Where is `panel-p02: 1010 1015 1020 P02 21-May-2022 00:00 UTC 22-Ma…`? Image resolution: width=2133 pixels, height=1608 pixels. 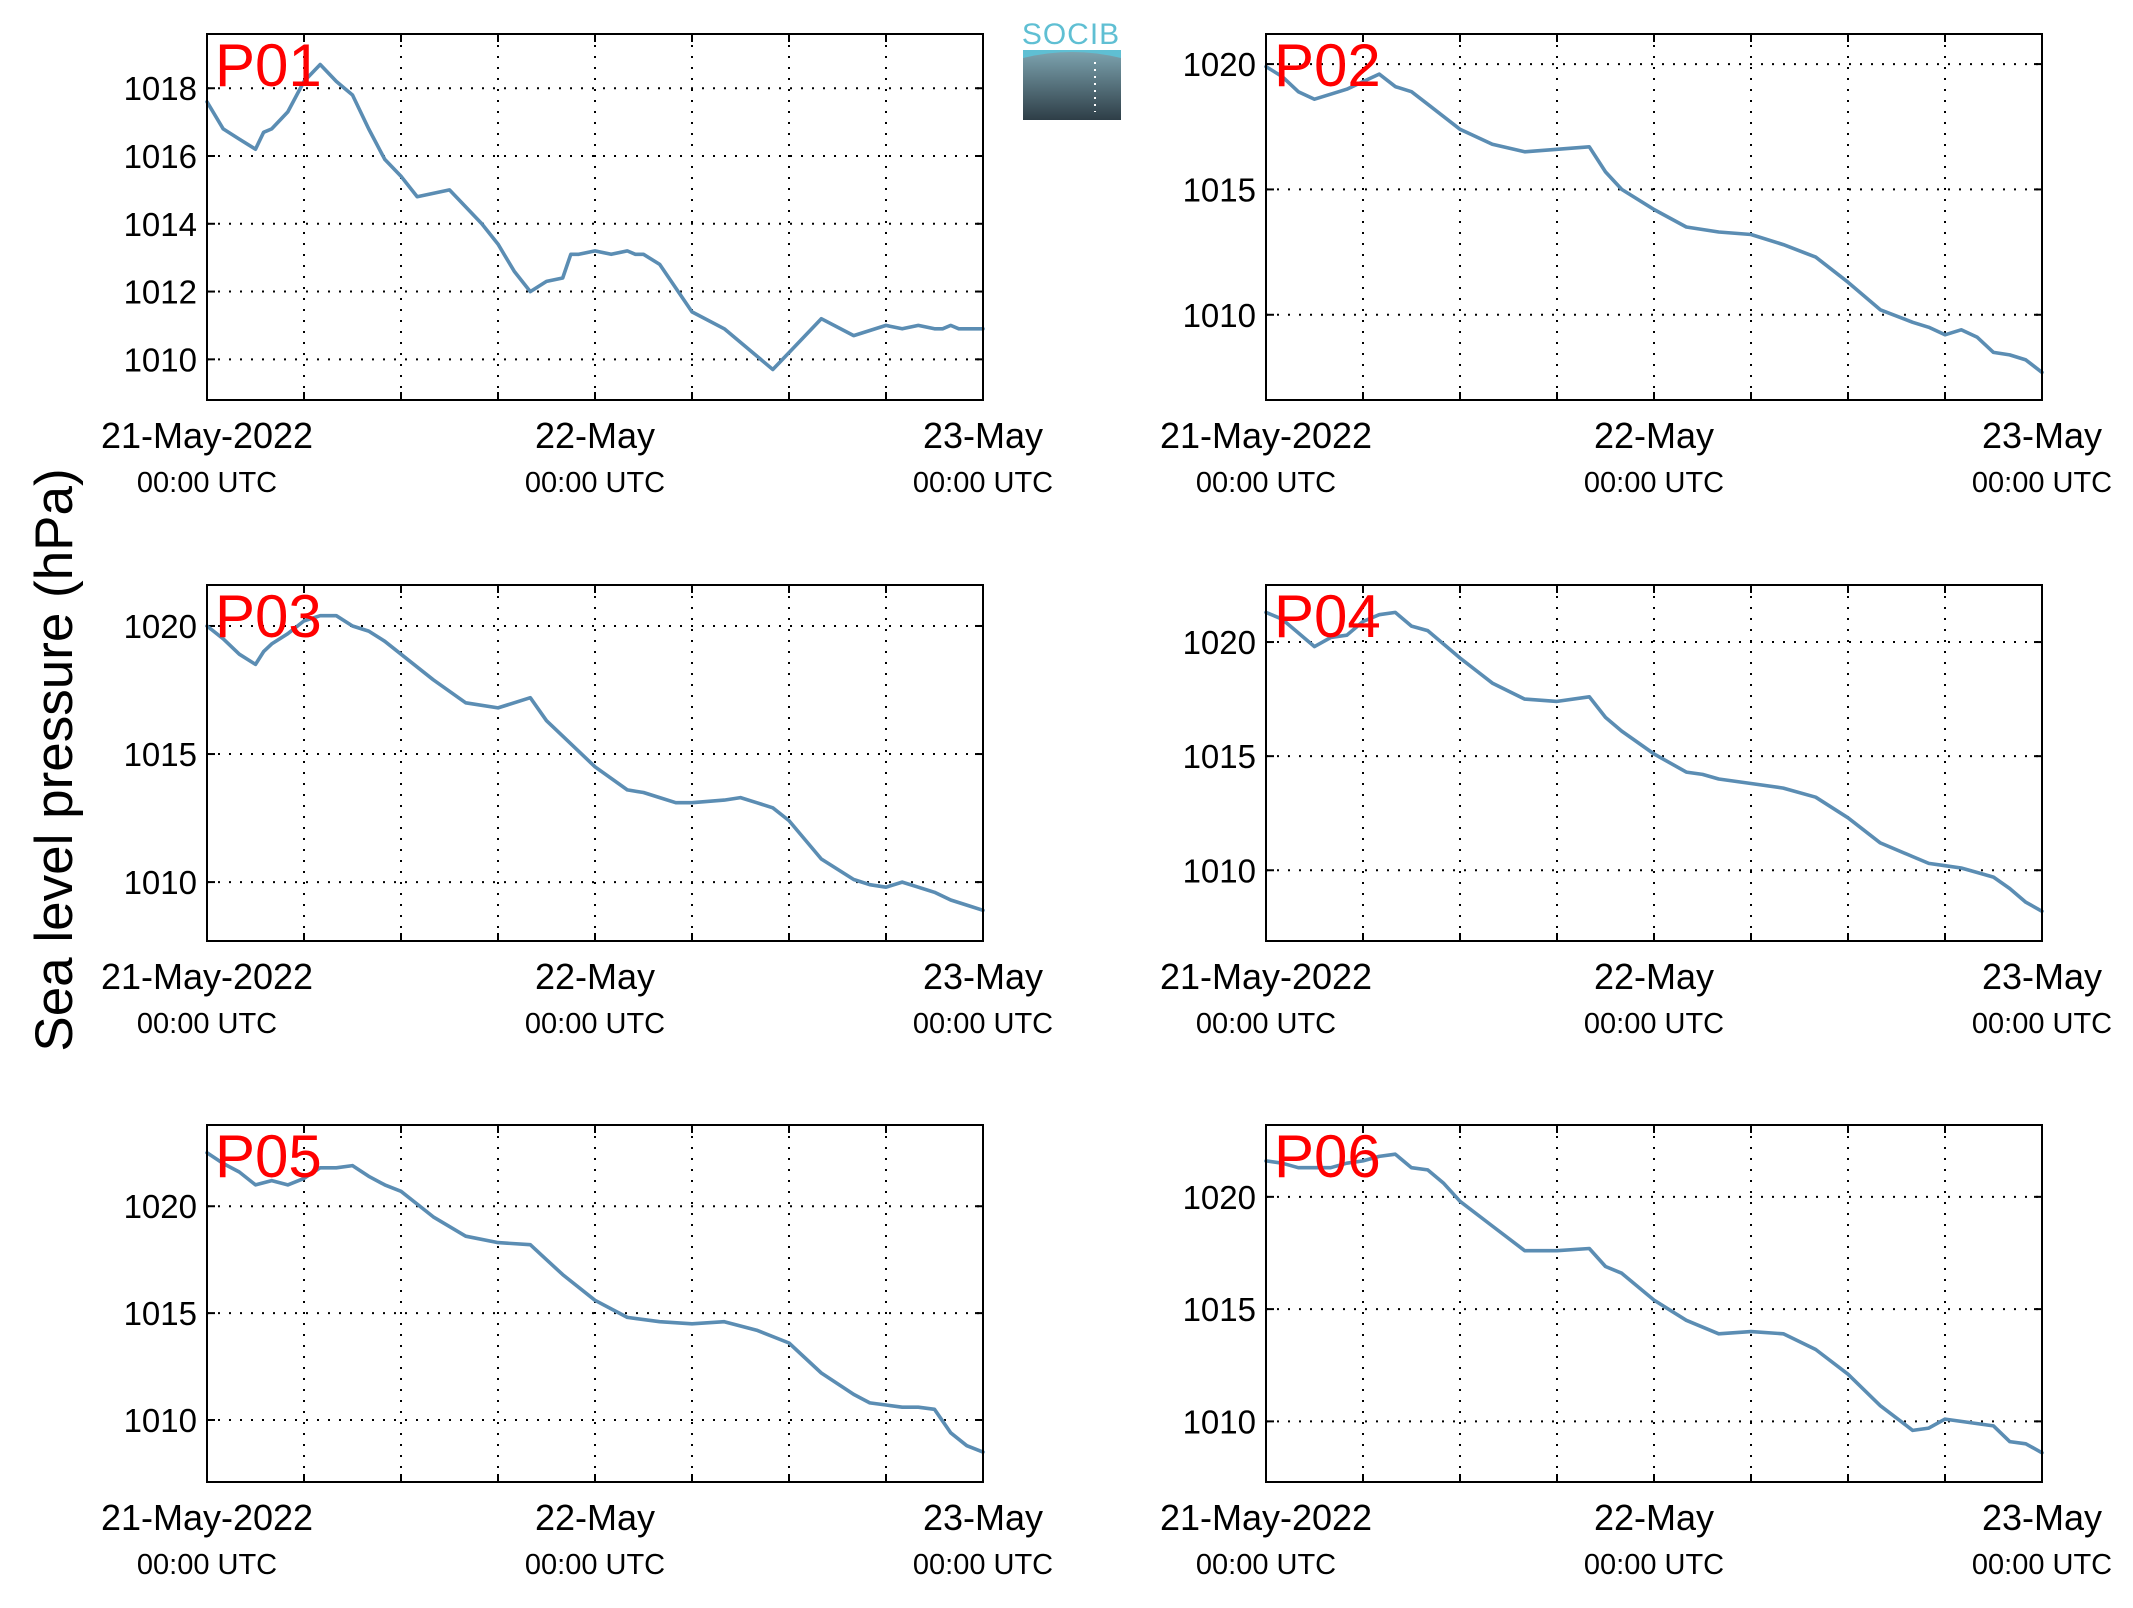 panel-p02: 1010 1015 1020 P02 21-May-2022 00:00 UTC 22-Ma… is located at coordinates (1636, 265).